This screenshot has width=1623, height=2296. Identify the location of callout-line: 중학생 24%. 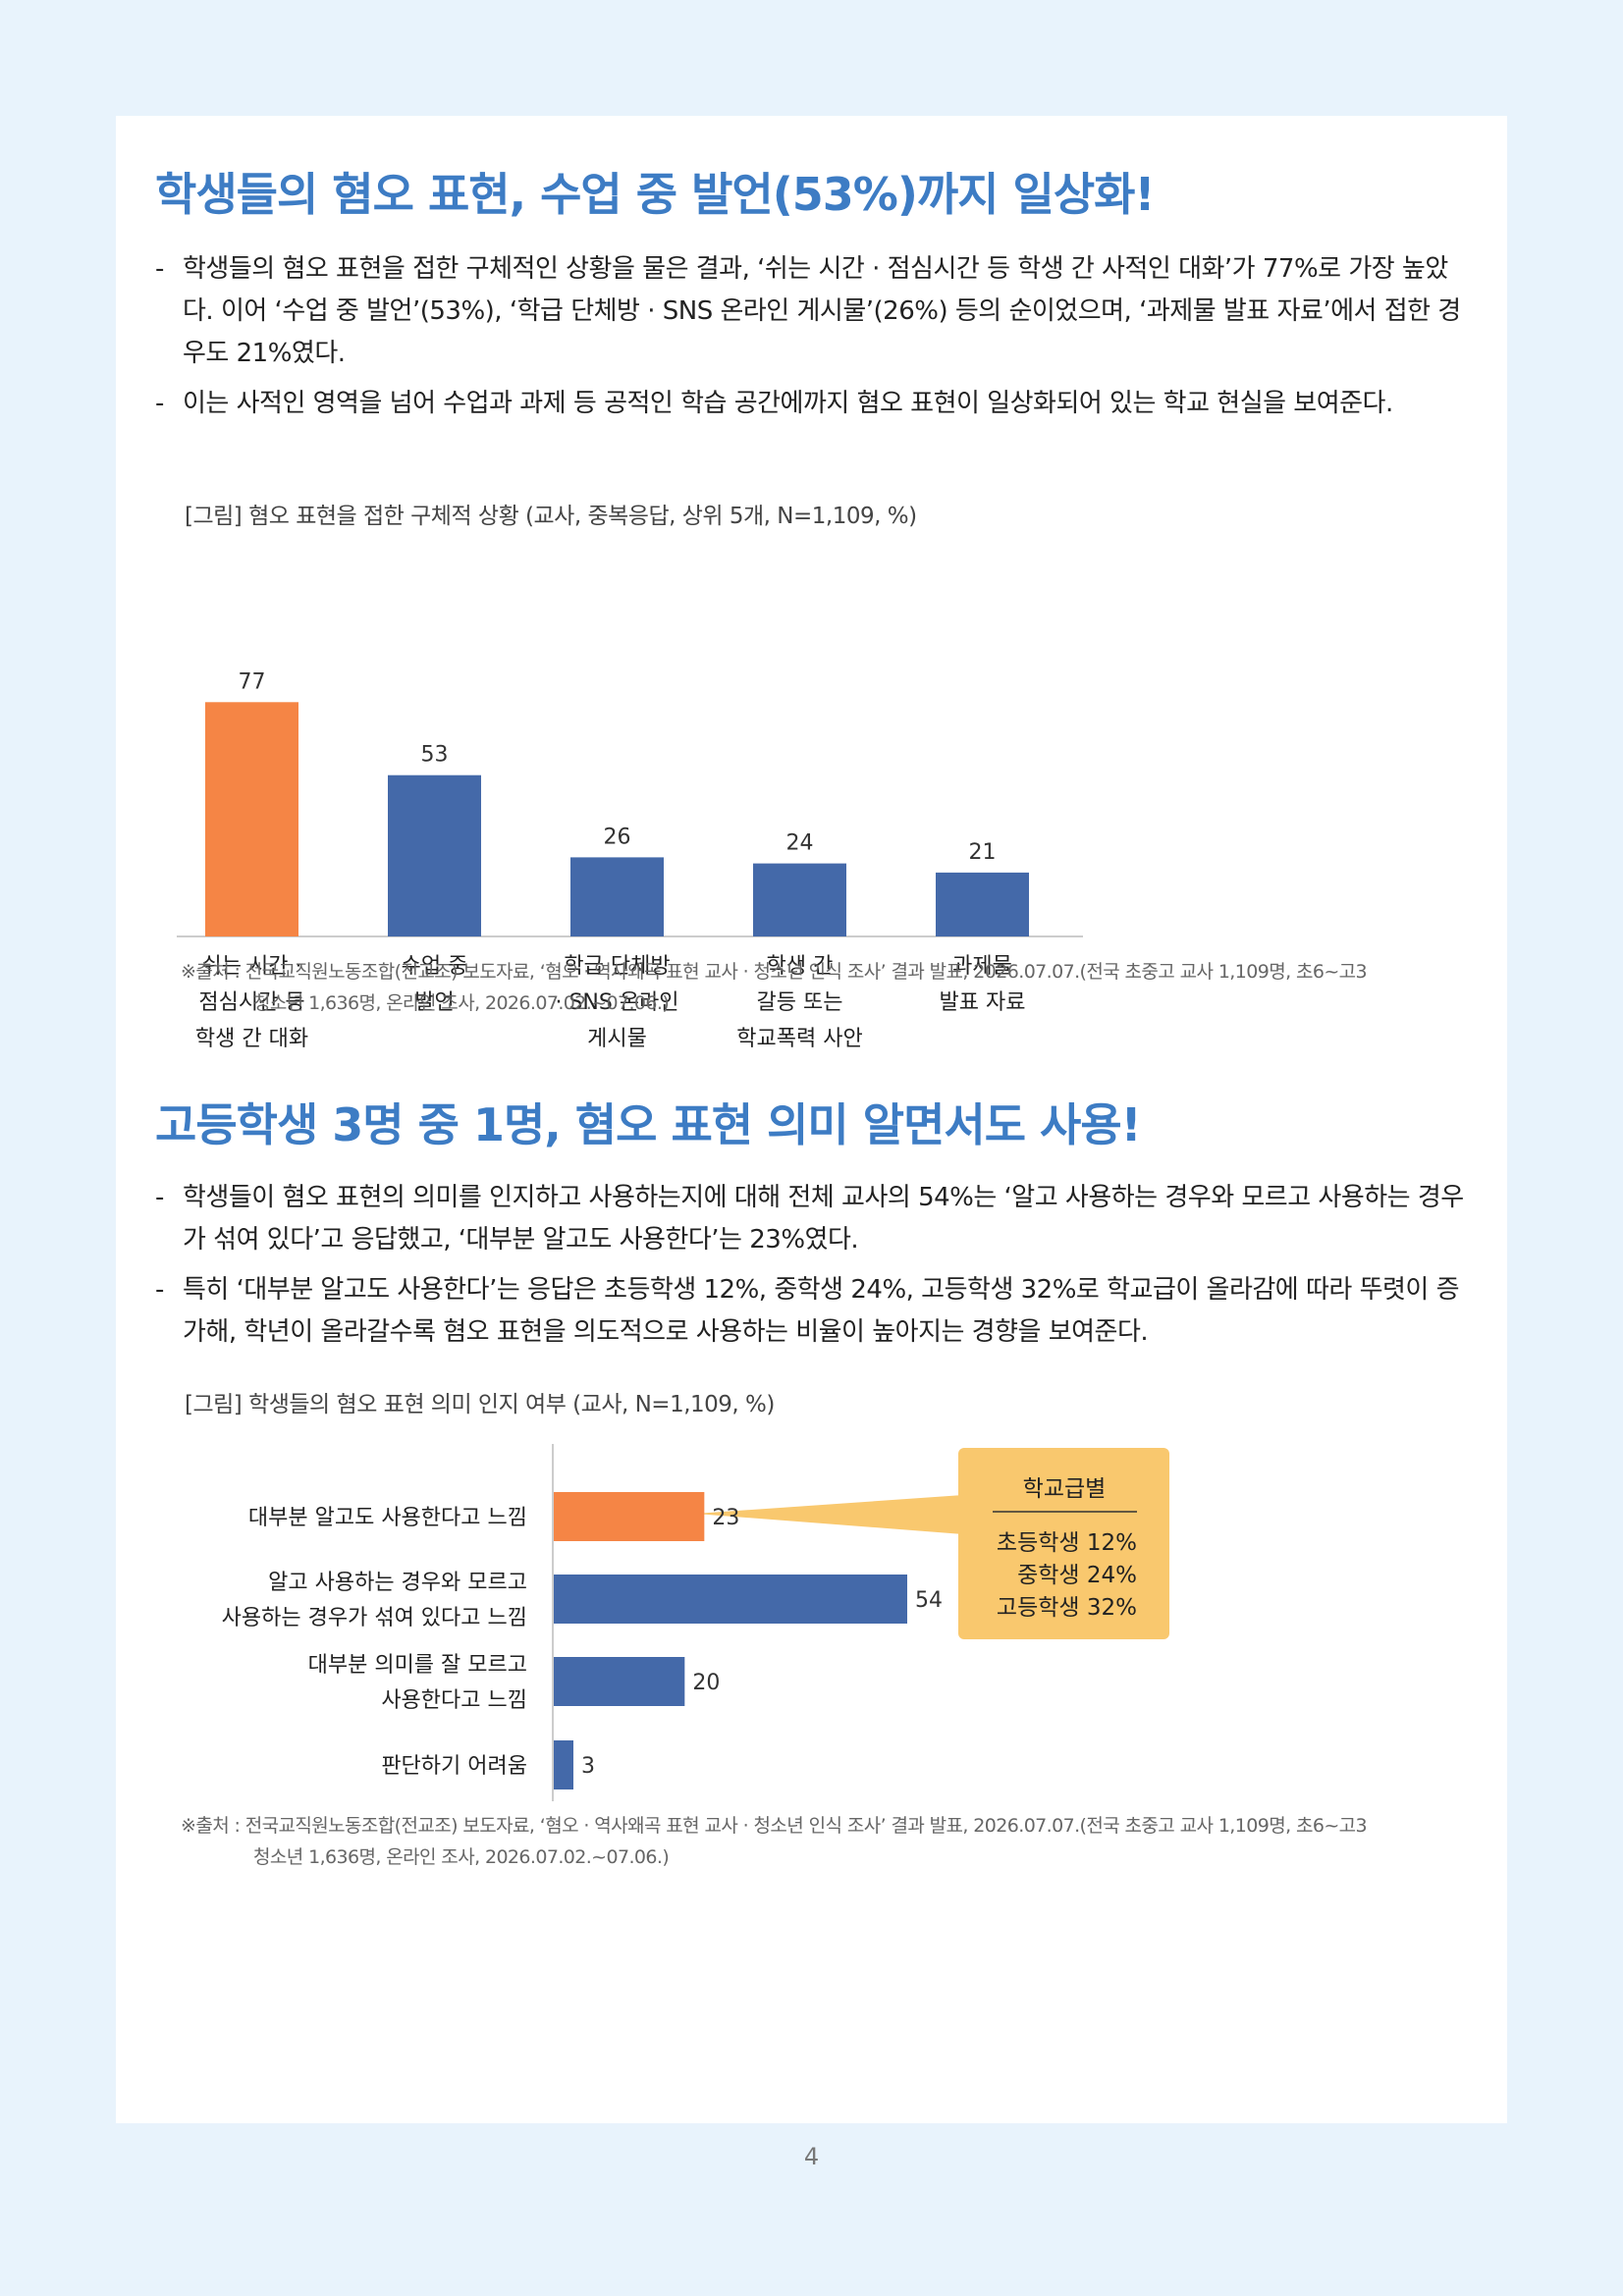
(1077, 1576).